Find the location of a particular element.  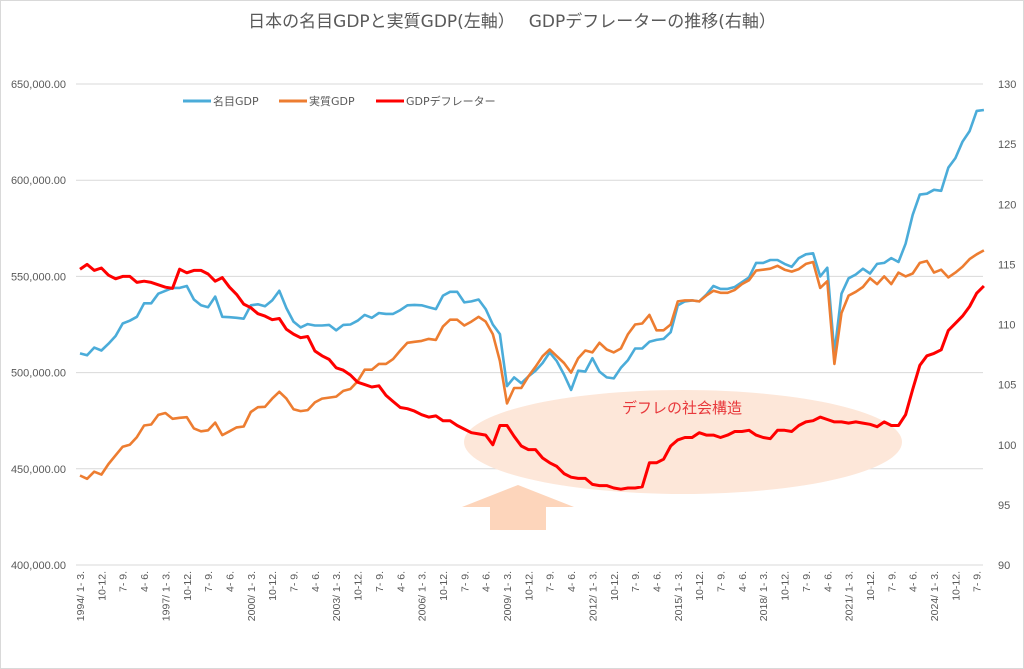

left-tick-label: 450,000.00 is located at coordinates (38, 470).